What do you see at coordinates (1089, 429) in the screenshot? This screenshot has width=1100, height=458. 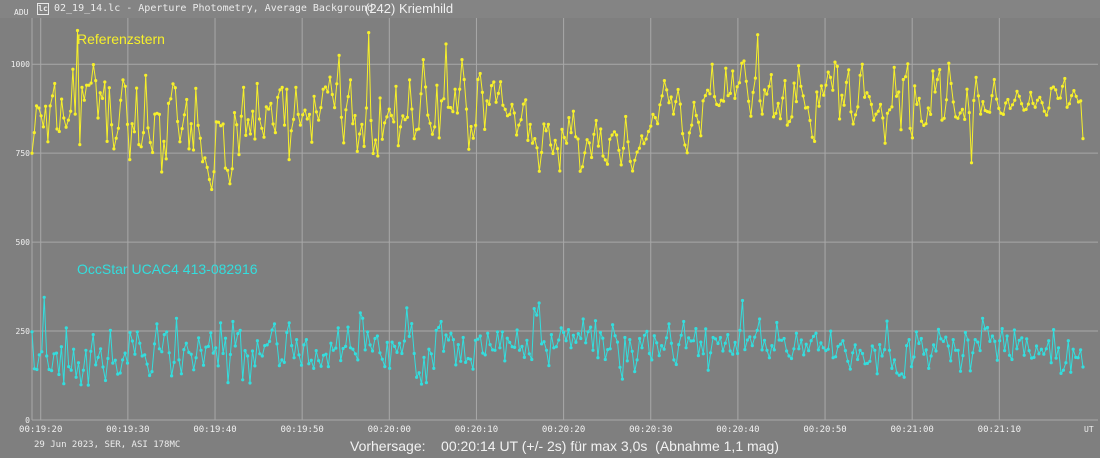 I see `x-axis-unit-label: UT` at bounding box center [1089, 429].